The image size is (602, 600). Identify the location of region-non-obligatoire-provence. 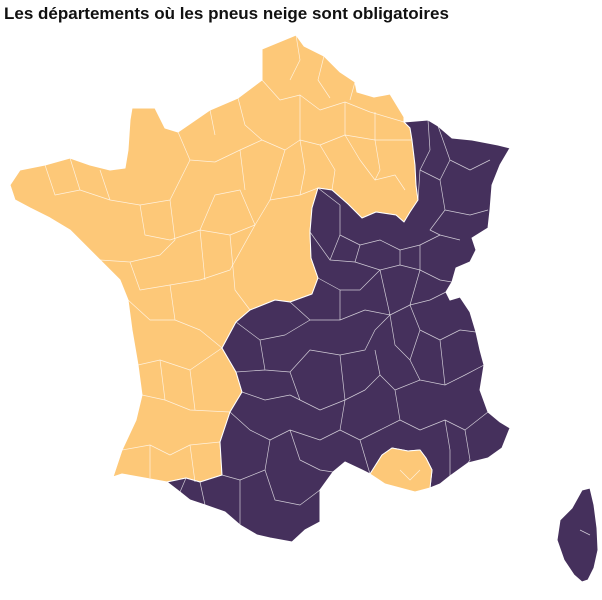
(401, 470).